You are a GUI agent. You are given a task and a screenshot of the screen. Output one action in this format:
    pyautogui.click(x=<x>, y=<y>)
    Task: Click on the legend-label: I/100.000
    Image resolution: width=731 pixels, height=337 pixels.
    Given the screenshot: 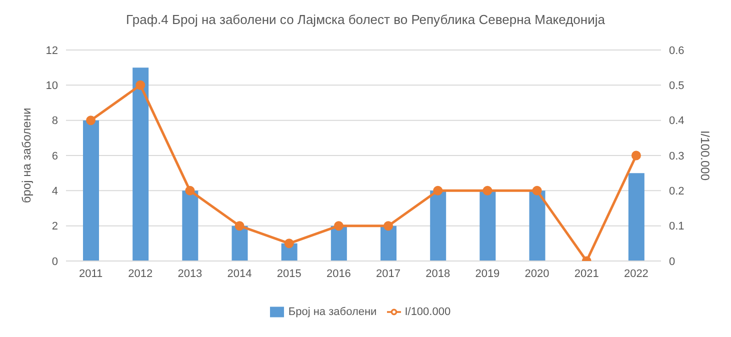 What is the action you would take?
    pyautogui.click(x=427, y=312)
    